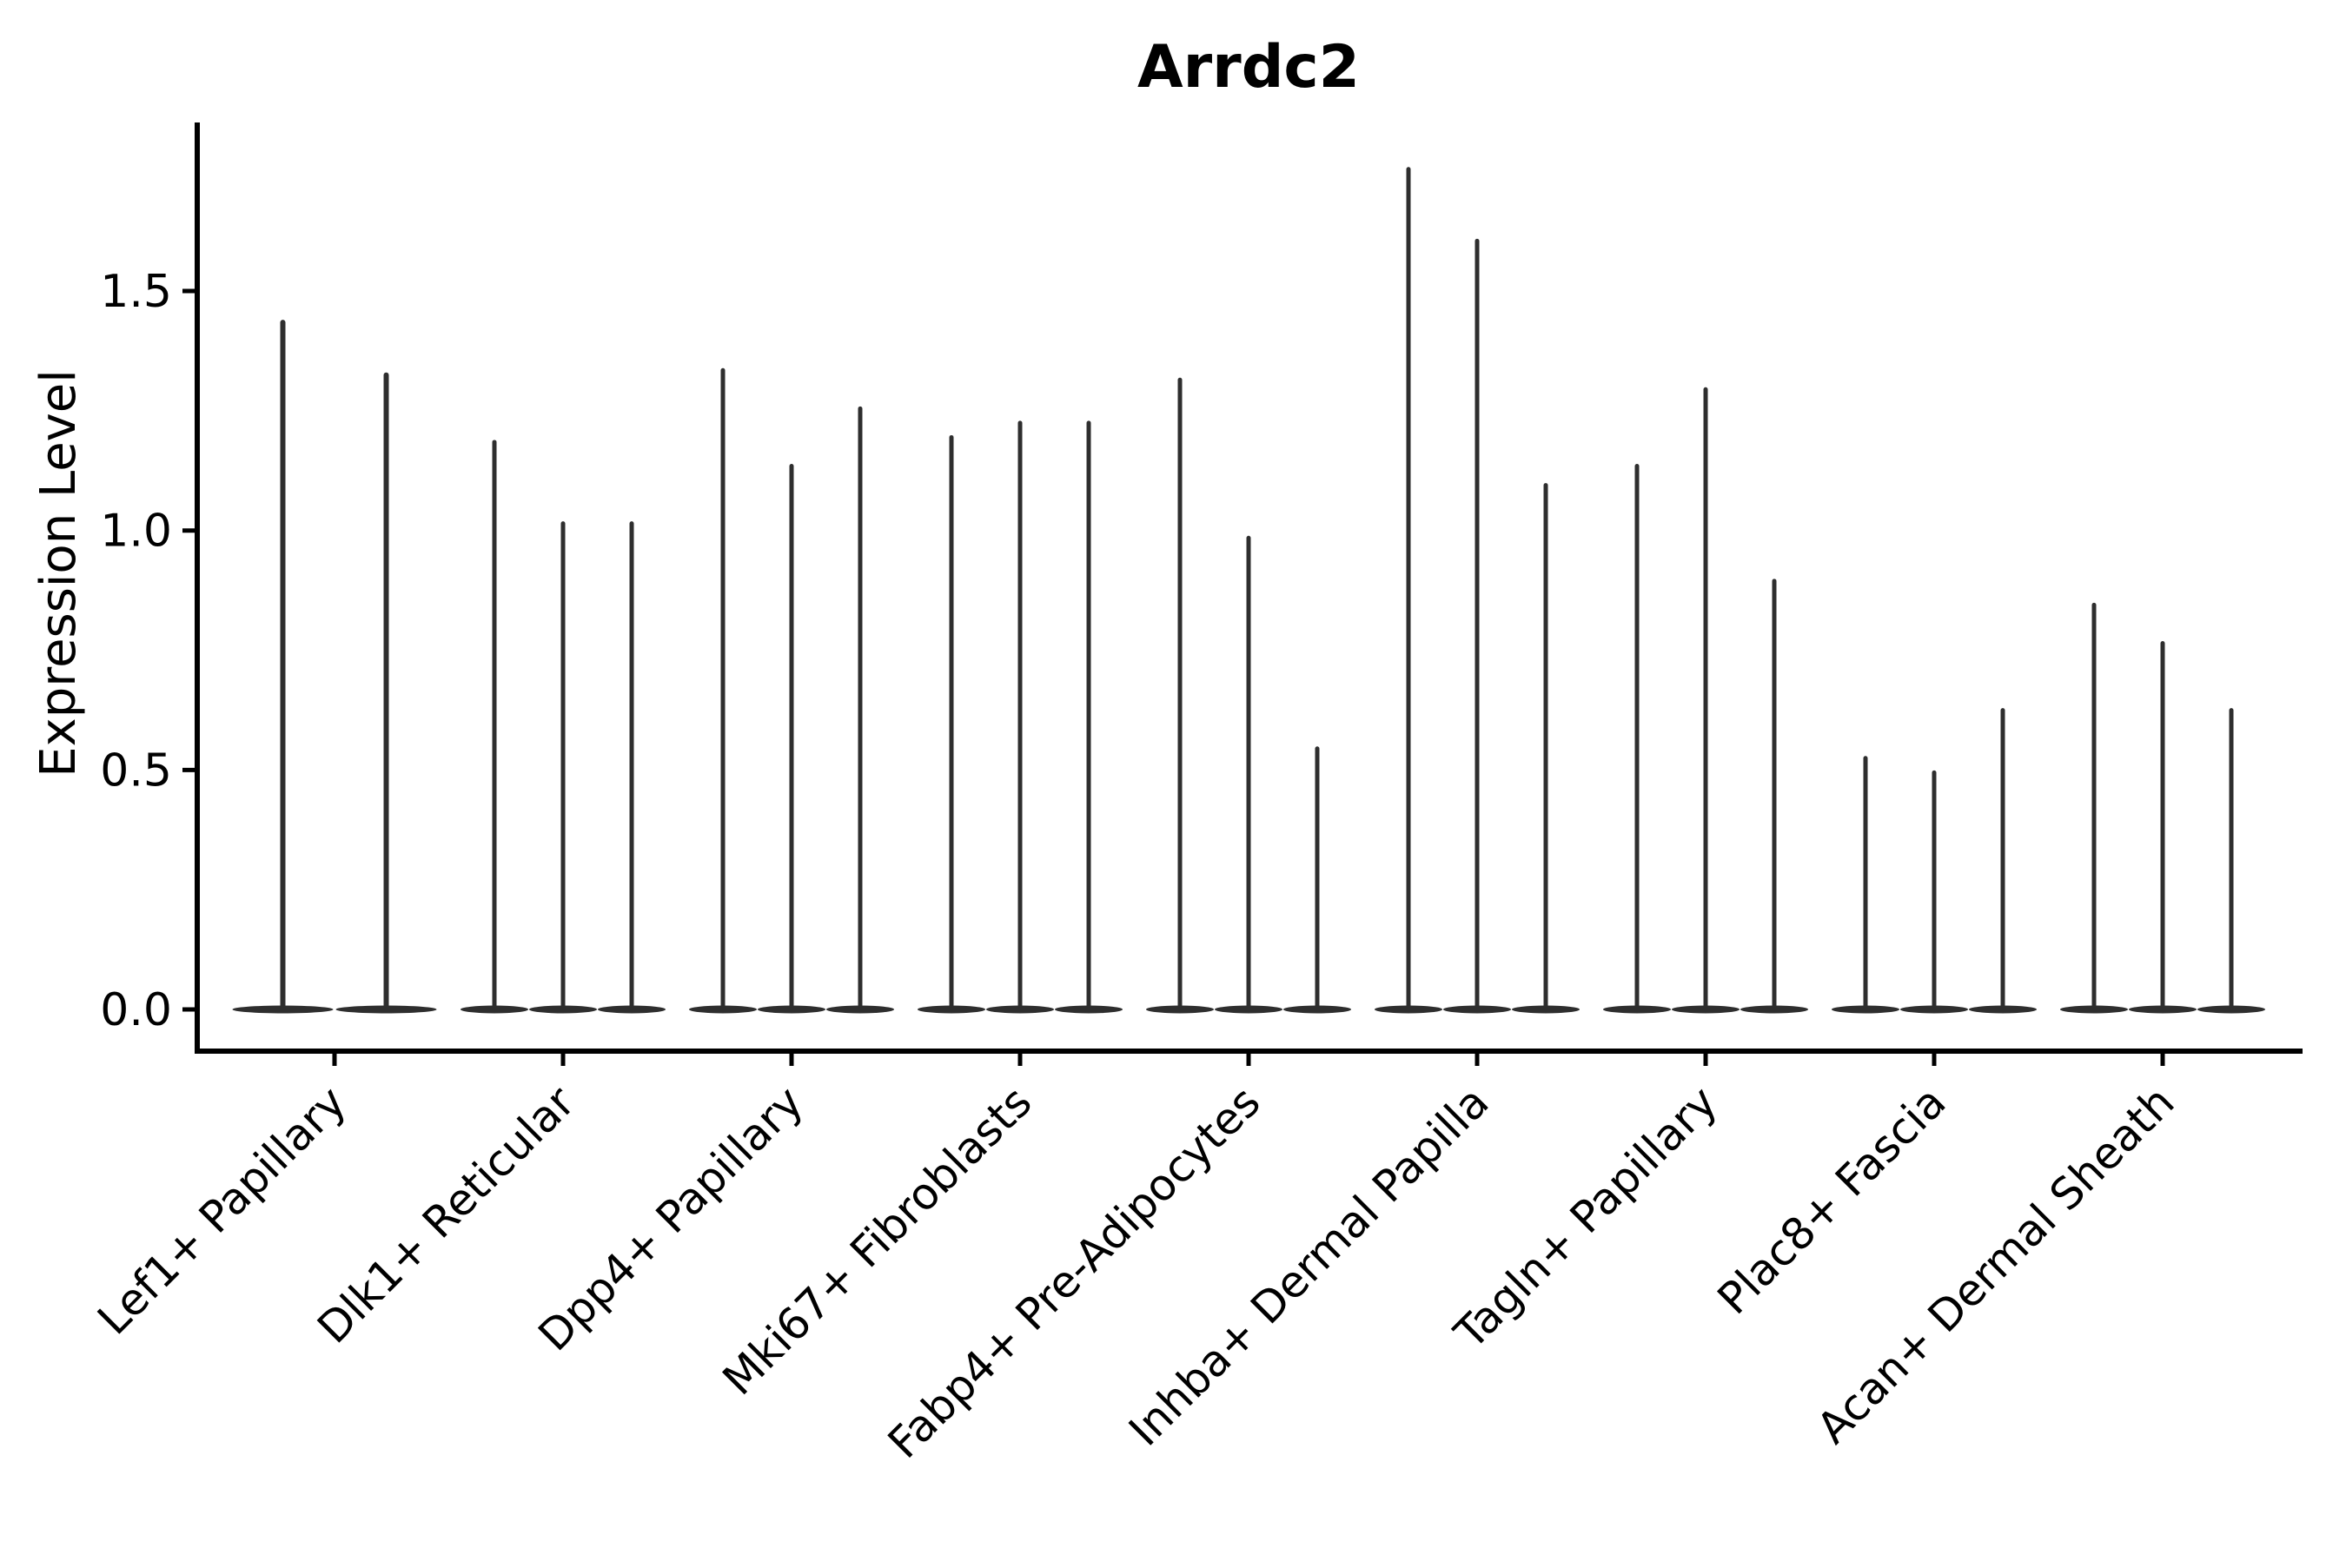 The height and width of the screenshot is (1568, 2346). I want to click on y-tick-label: 0.5, so click(136, 770).